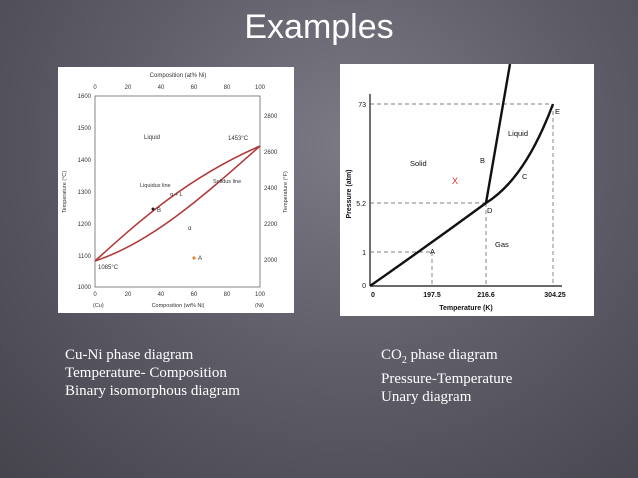 This screenshot has width=638, height=478. What do you see at coordinates (190, 229) in the screenshot?
I see `alpha-label: α` at bounding box center [190, 229].